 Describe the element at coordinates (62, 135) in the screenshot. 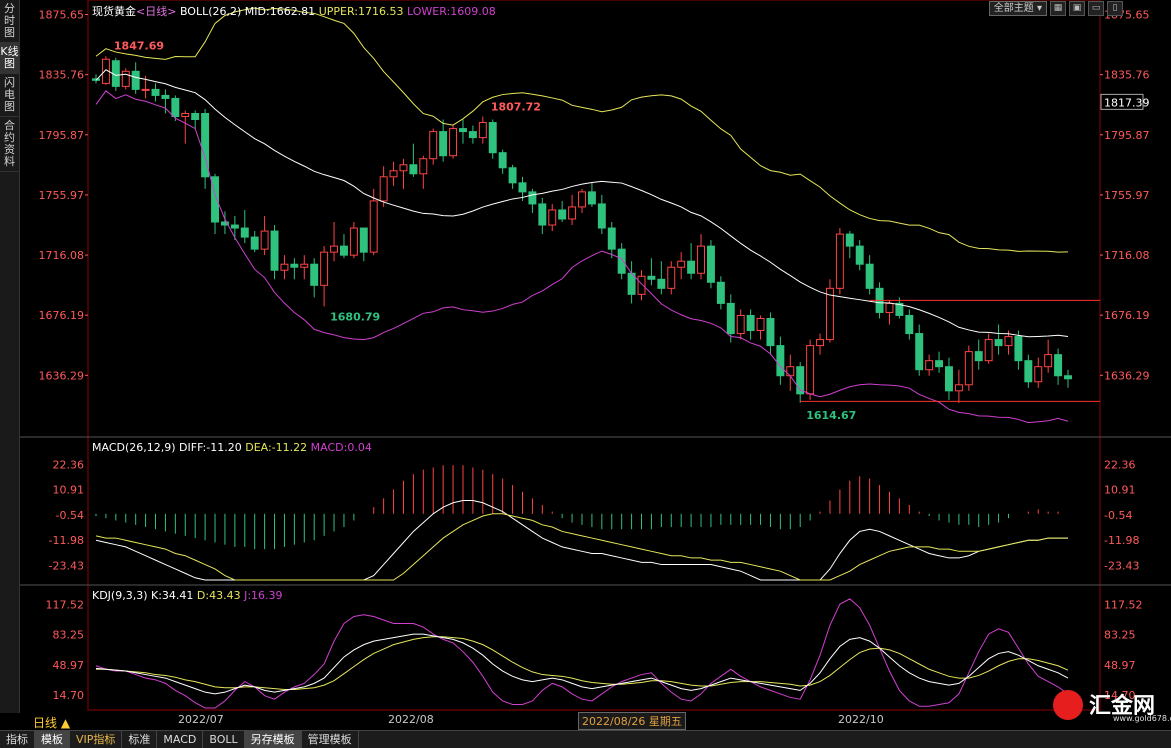

I see `price-tick-left: 1795.87` at that location.